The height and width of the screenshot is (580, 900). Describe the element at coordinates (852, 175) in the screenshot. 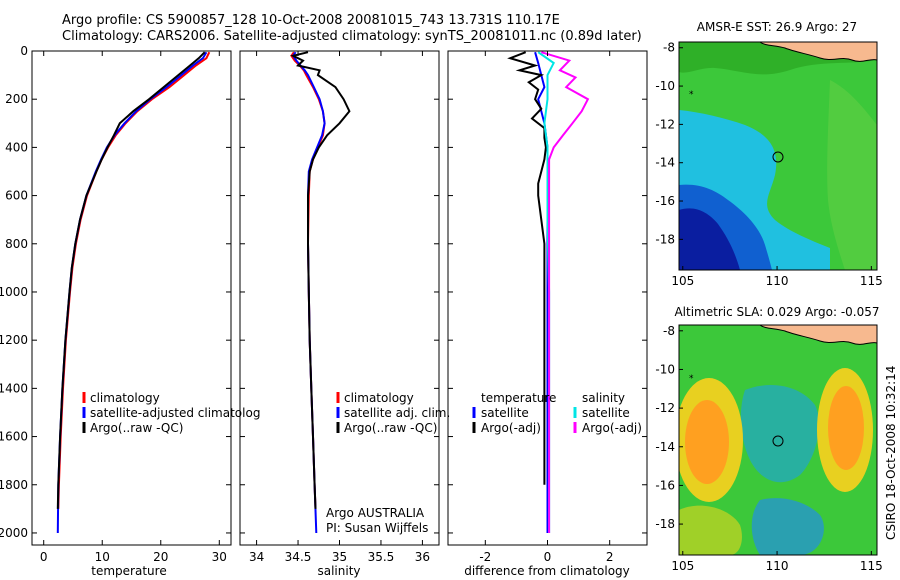

I see `sst-warm-east` at that location.